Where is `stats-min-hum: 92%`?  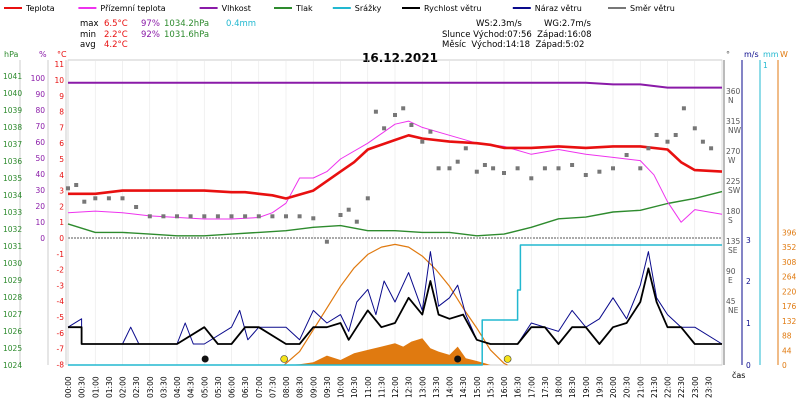
stats-min-hum: 92% is located at coordinates (150, 35).